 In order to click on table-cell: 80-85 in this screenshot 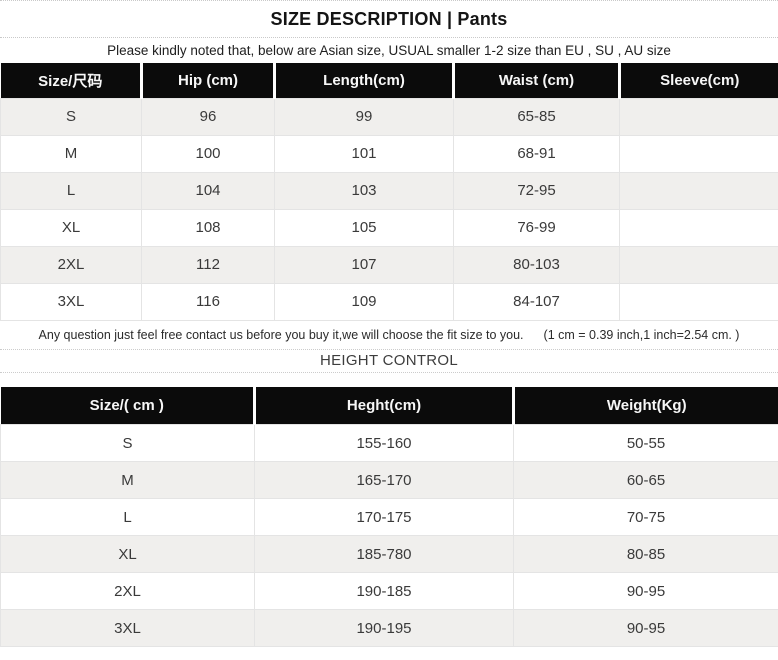, I will do `click(645, 554)`.